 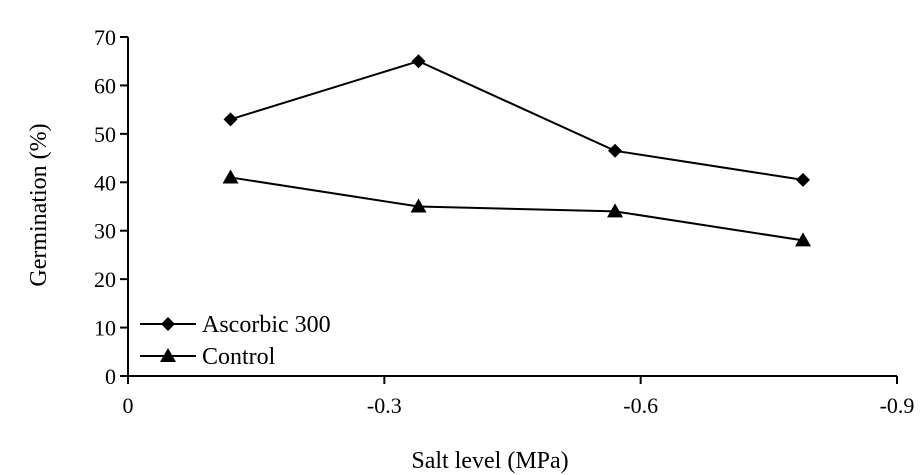 What do you see at coordinates (105, 182) in the screenshot?
I see `y-tick-label: 40` at bounding box center [105, 182].